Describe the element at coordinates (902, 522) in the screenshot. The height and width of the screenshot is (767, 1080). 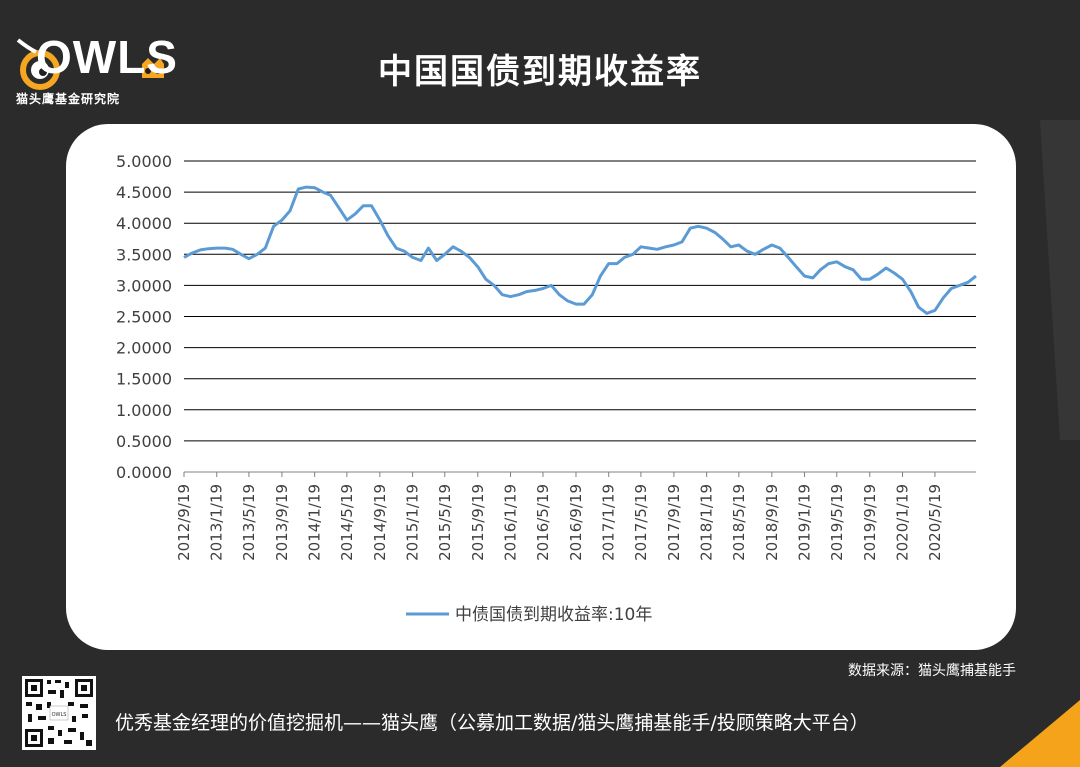
I see `x-tick-label: 2020/1/19` at that location.